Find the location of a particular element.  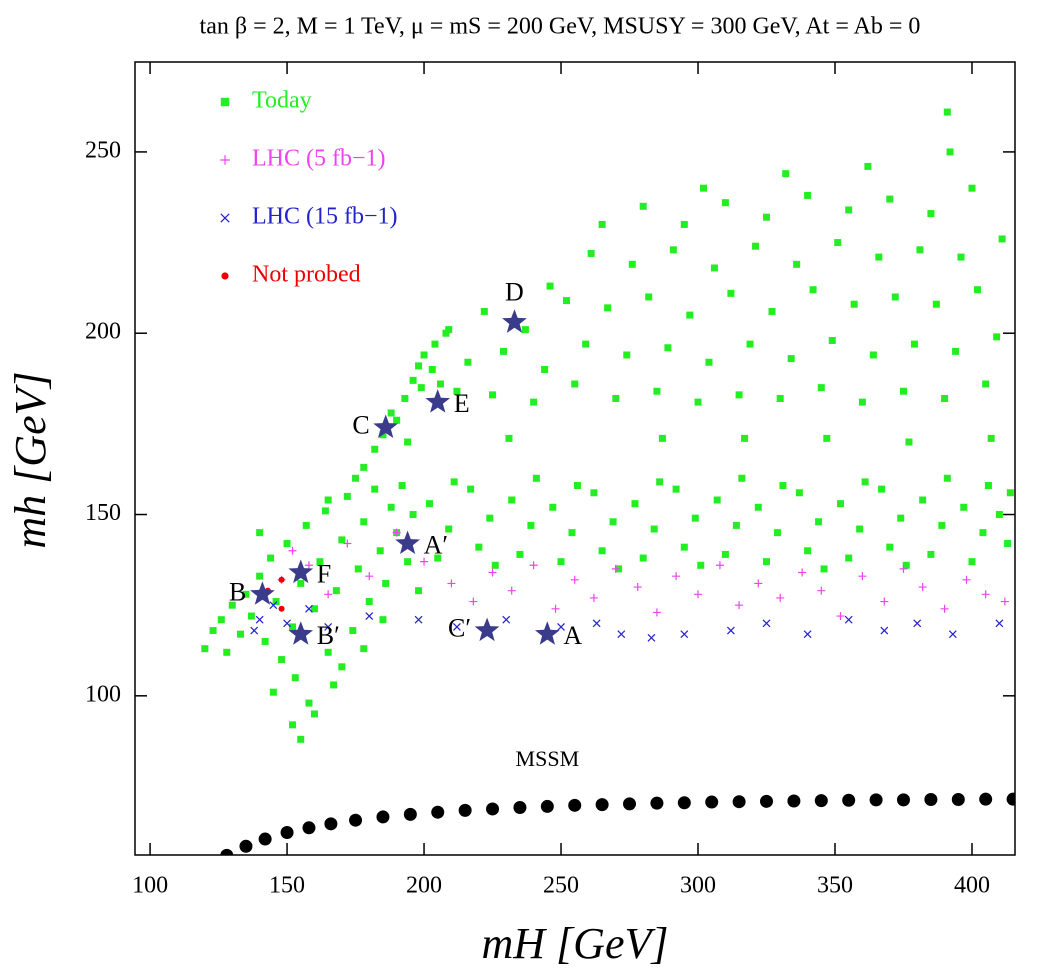

benchmark-label: C′ is located at coordinates (459, 628).